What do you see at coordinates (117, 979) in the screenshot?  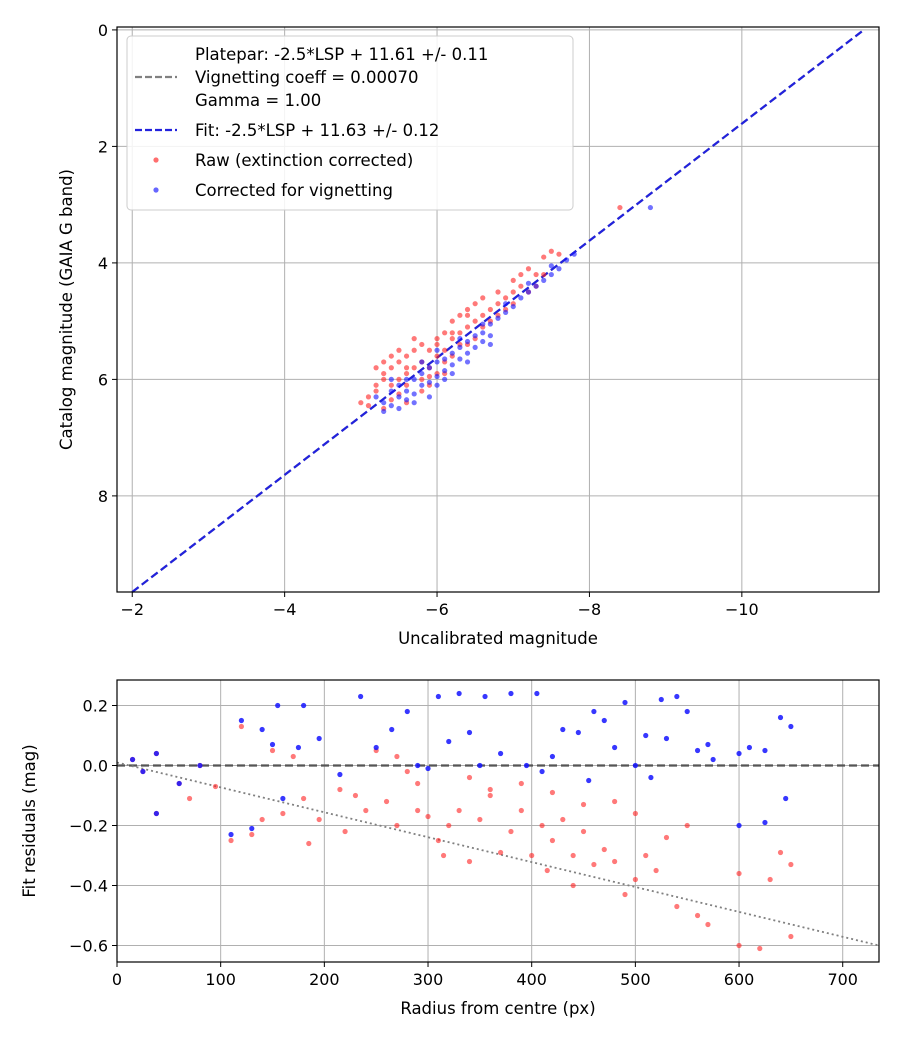 I see `residuals-x-tick-label: 0` at bounding box center [117, 979].